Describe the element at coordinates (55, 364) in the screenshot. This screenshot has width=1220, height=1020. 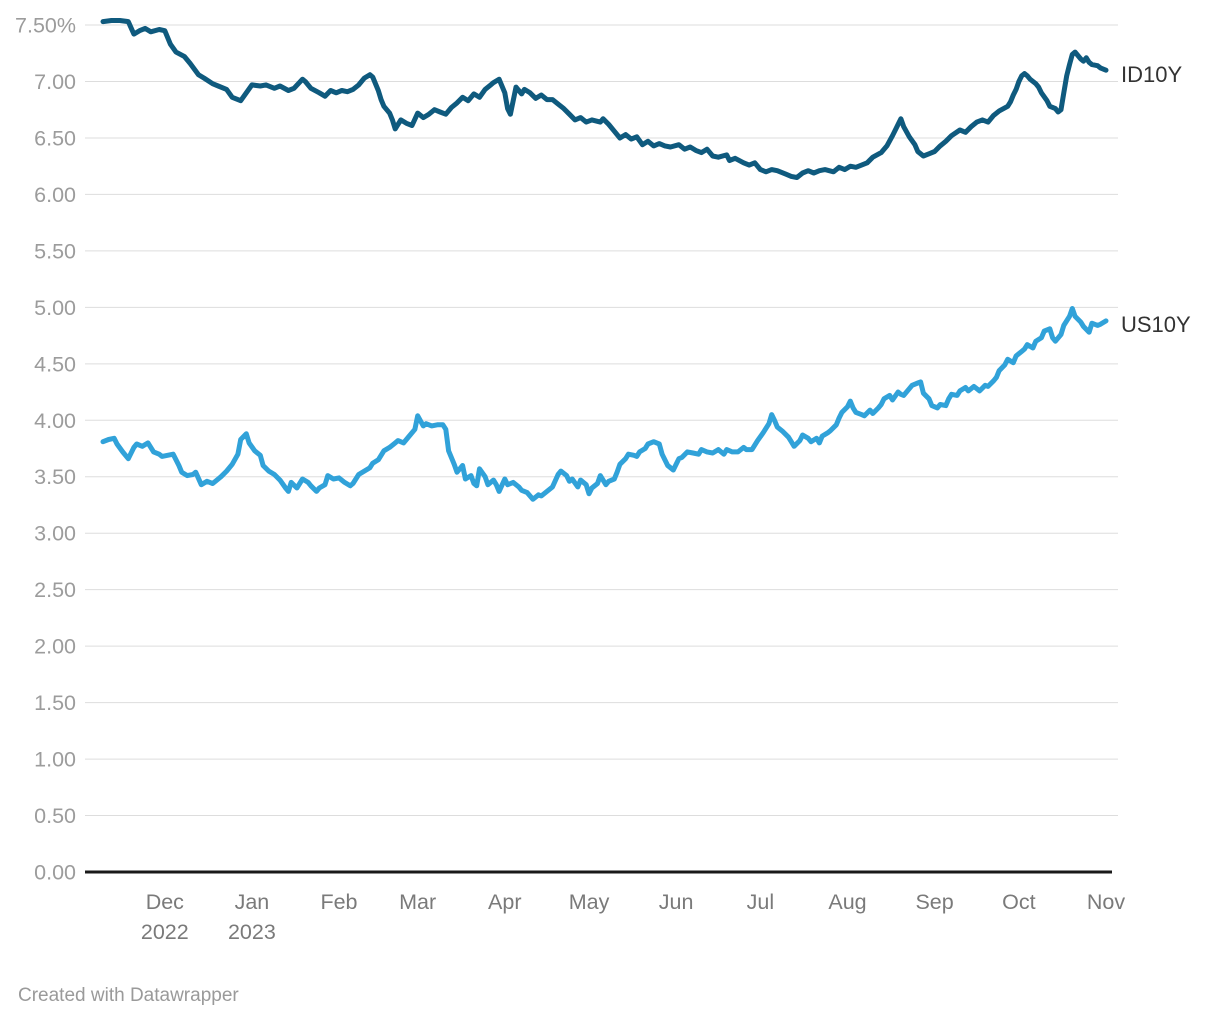
I see `y-axis-label: 4.50` at that location.